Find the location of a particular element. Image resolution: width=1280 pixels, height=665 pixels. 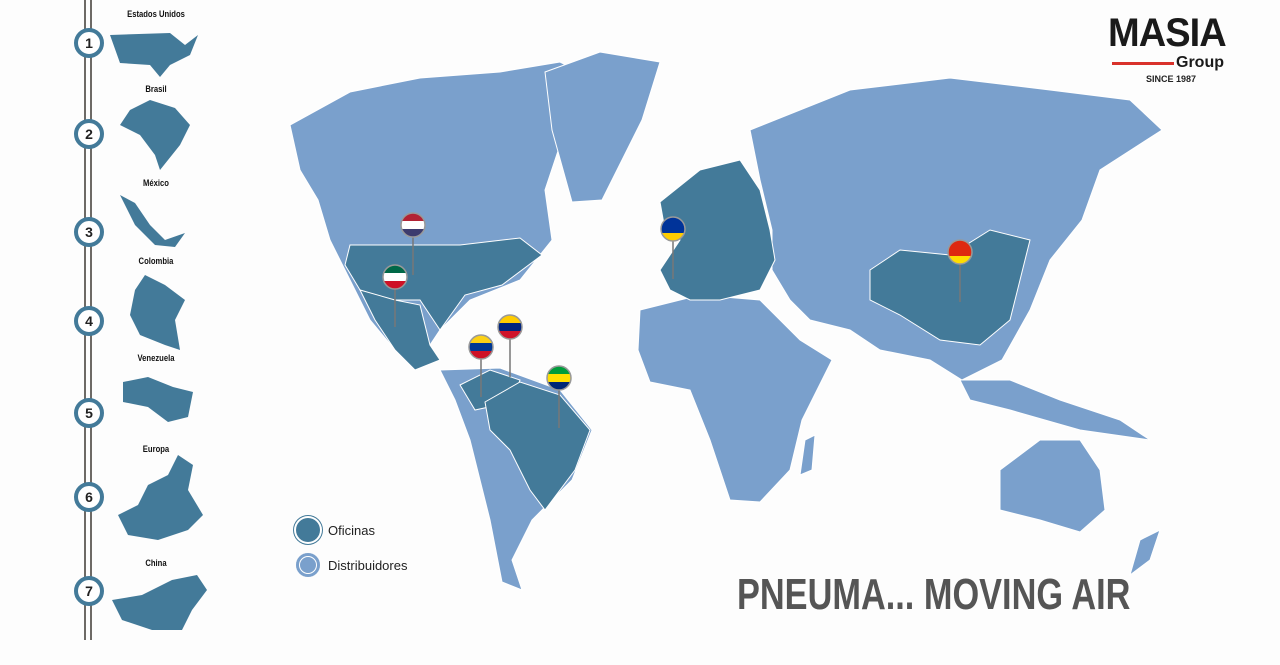

step-2: 2 is located at coordinates (89, 134).